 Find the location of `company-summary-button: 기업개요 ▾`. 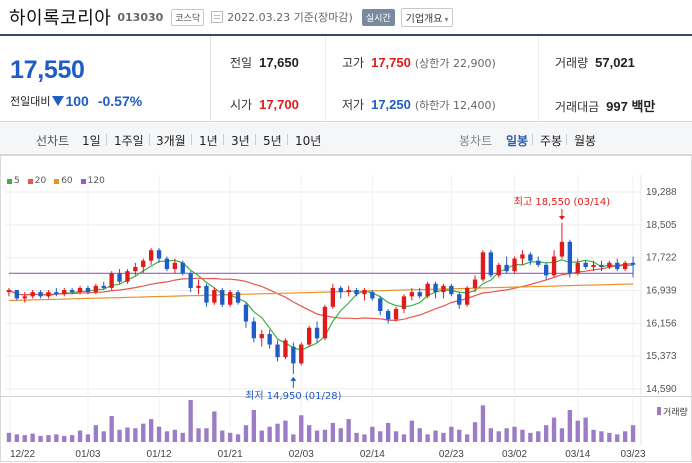

company-summary-button: 기업개요 ▾ is located at coordinates (427, 17).